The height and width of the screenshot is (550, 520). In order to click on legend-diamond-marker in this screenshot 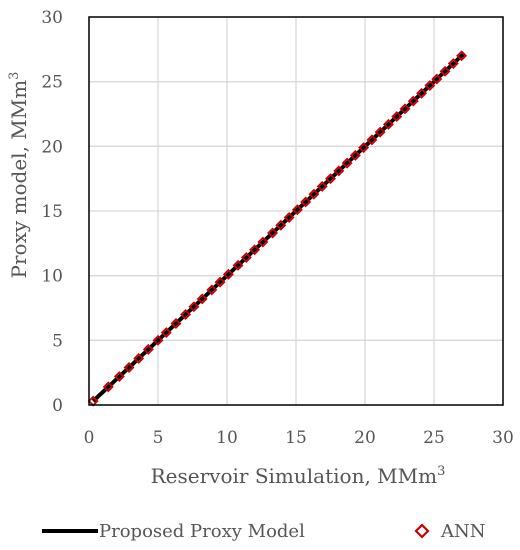, I will do `click(422, 531)`.